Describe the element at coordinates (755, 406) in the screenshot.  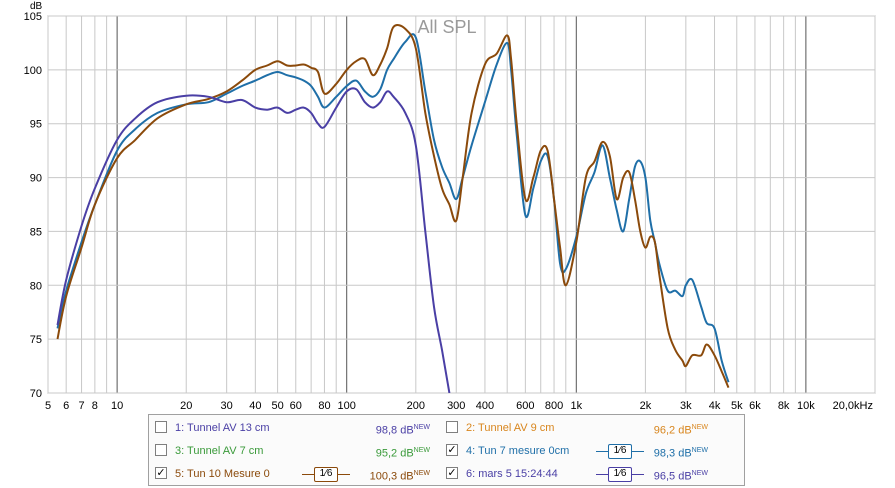
I see `x-tick-label: 6k` at that location.